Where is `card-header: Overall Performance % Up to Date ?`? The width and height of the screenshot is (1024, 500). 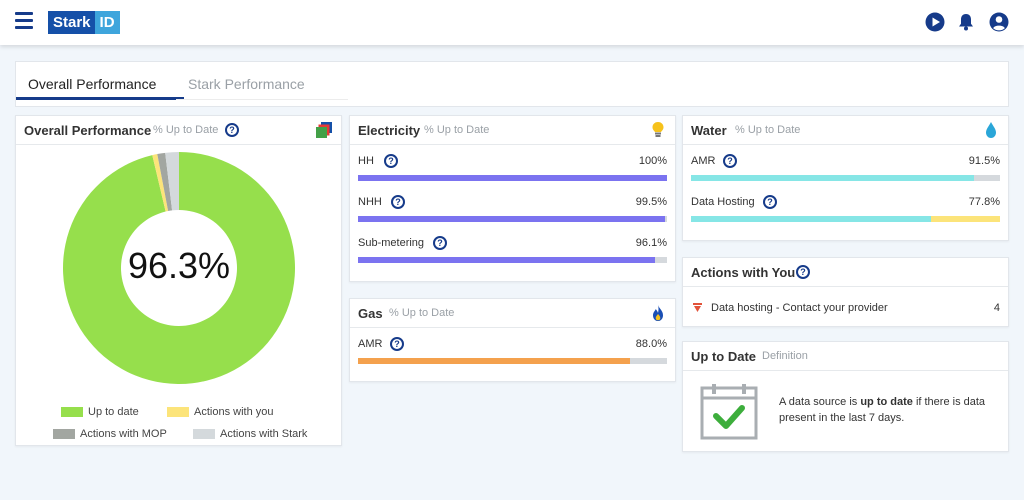 card-header: Overall Performance % Up to Date ? is located at coordinates (178, 130).